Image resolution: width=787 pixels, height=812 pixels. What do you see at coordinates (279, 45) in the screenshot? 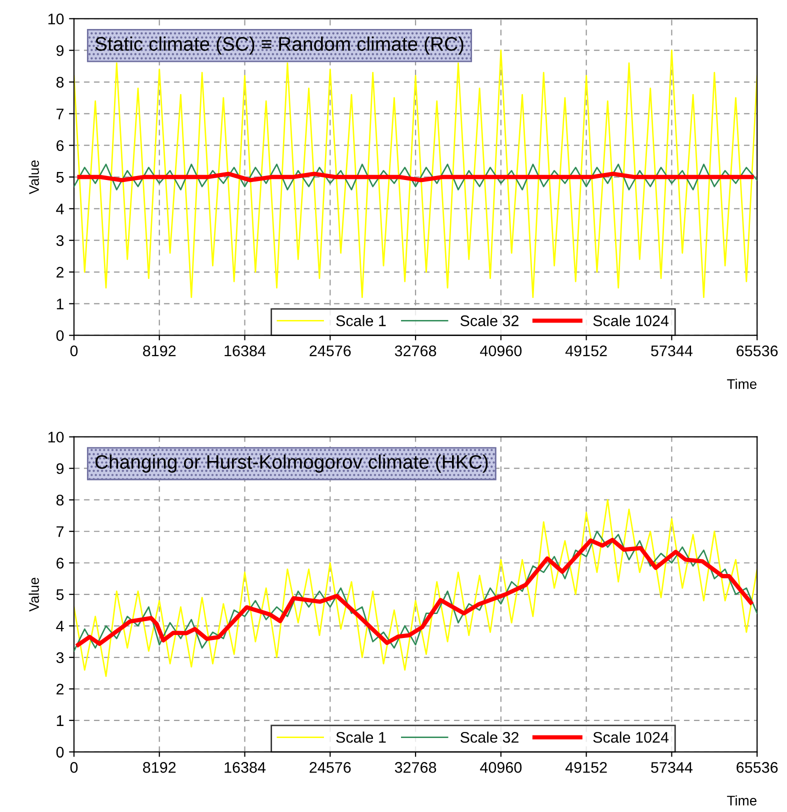
I see `text: Static climate (SC) ≡ Random climate (RC)` at bounding box center [279, 45].